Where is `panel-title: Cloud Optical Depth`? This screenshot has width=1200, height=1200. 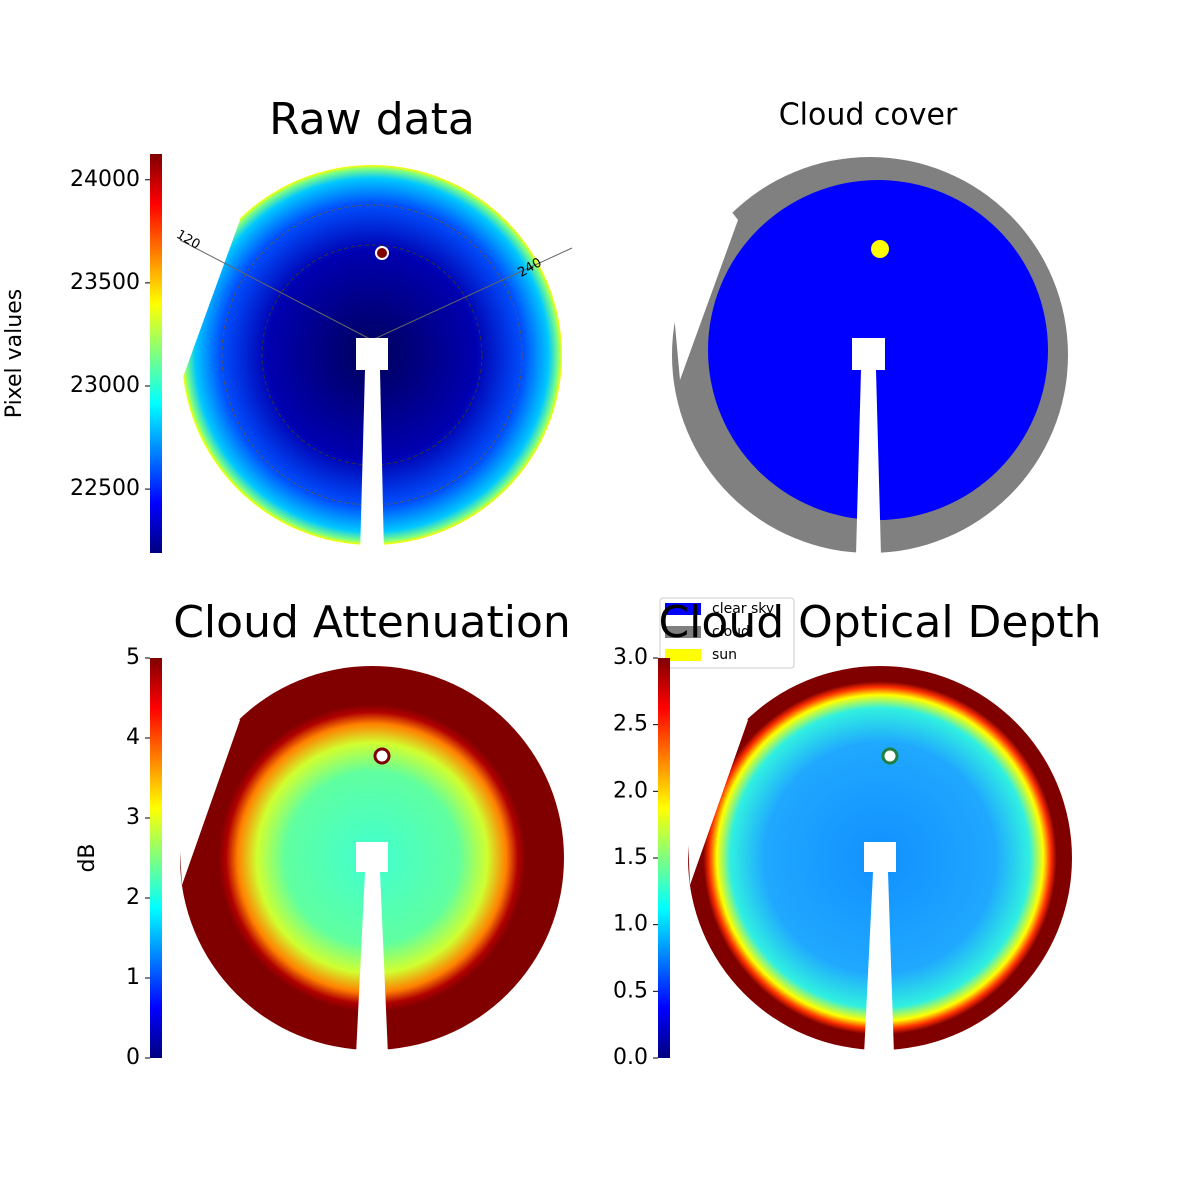 panel-title: Cloud Optical Depth is located at coordinates (879, 622).